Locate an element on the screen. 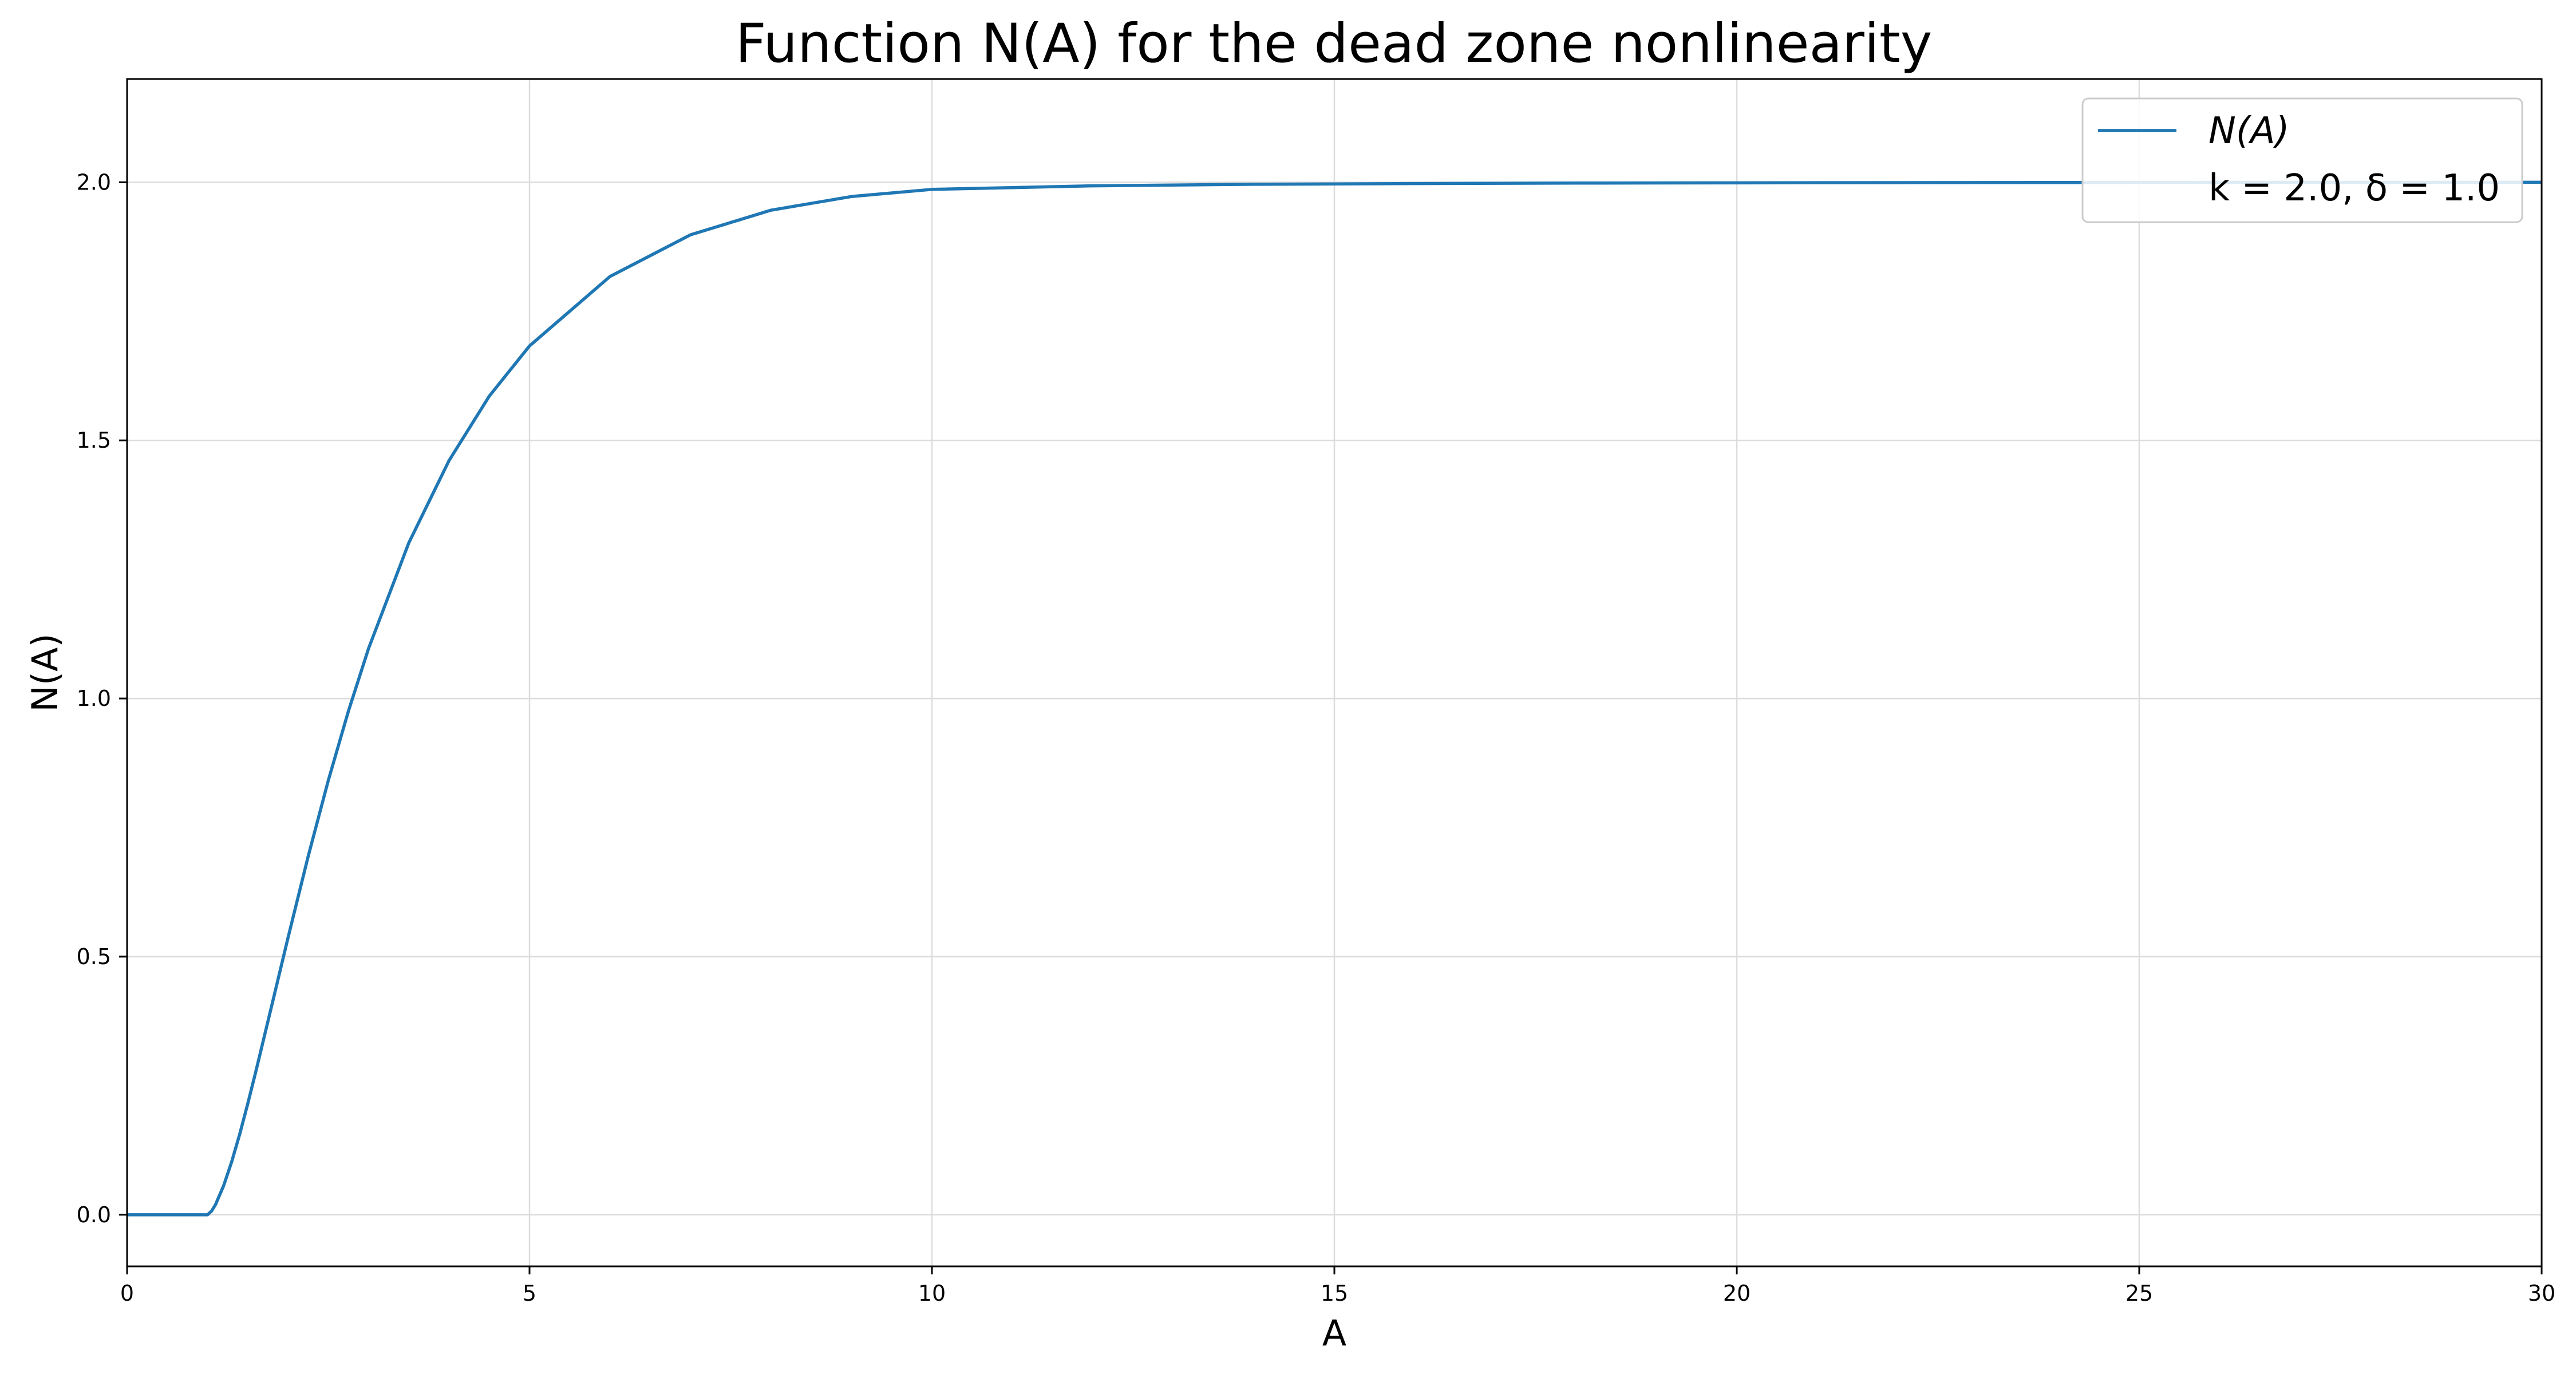  y-tick-label: 1.5 is located at coordinates (94, 440).